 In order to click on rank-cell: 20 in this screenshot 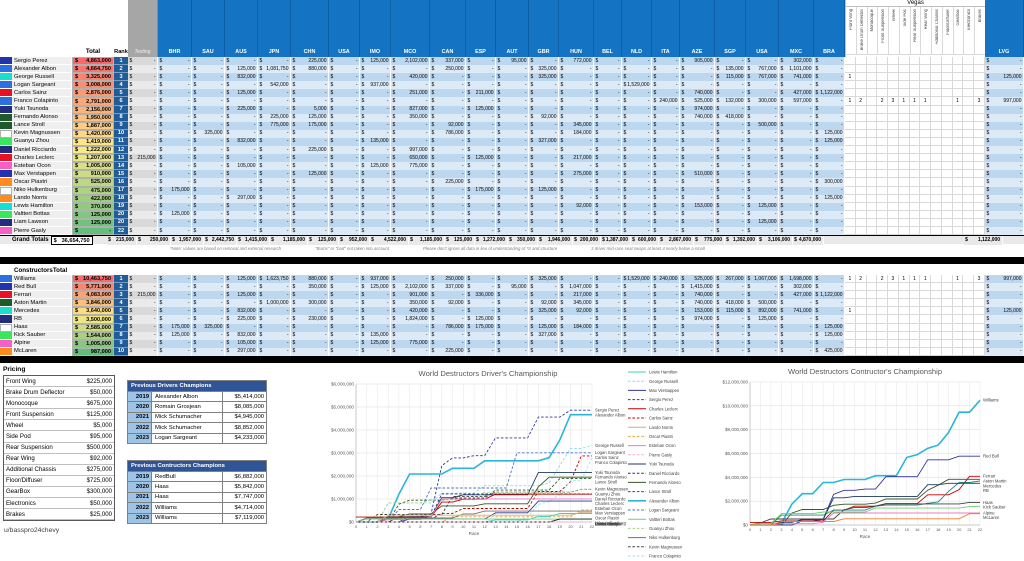, I will do `click(121, 222)`.